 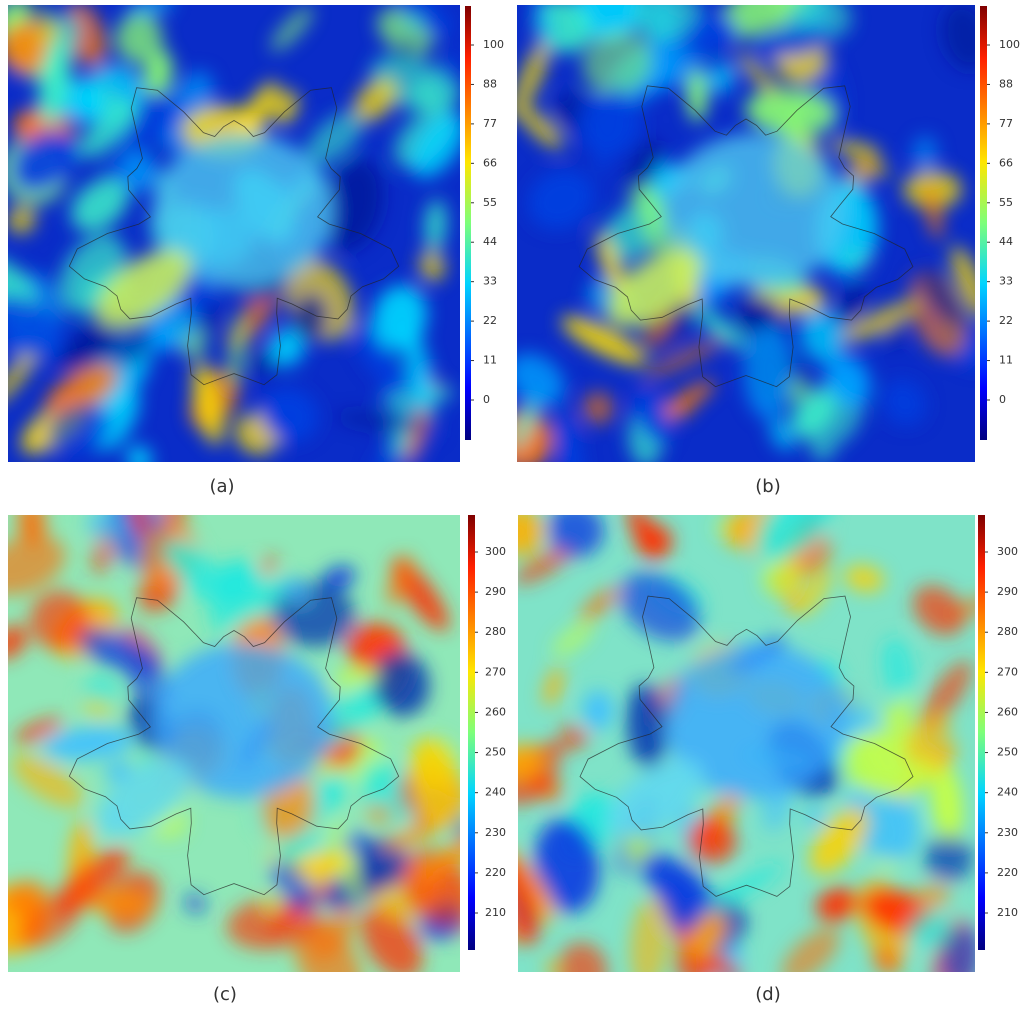 I want to click on panel-label: (d), so click(x=767, y=994).